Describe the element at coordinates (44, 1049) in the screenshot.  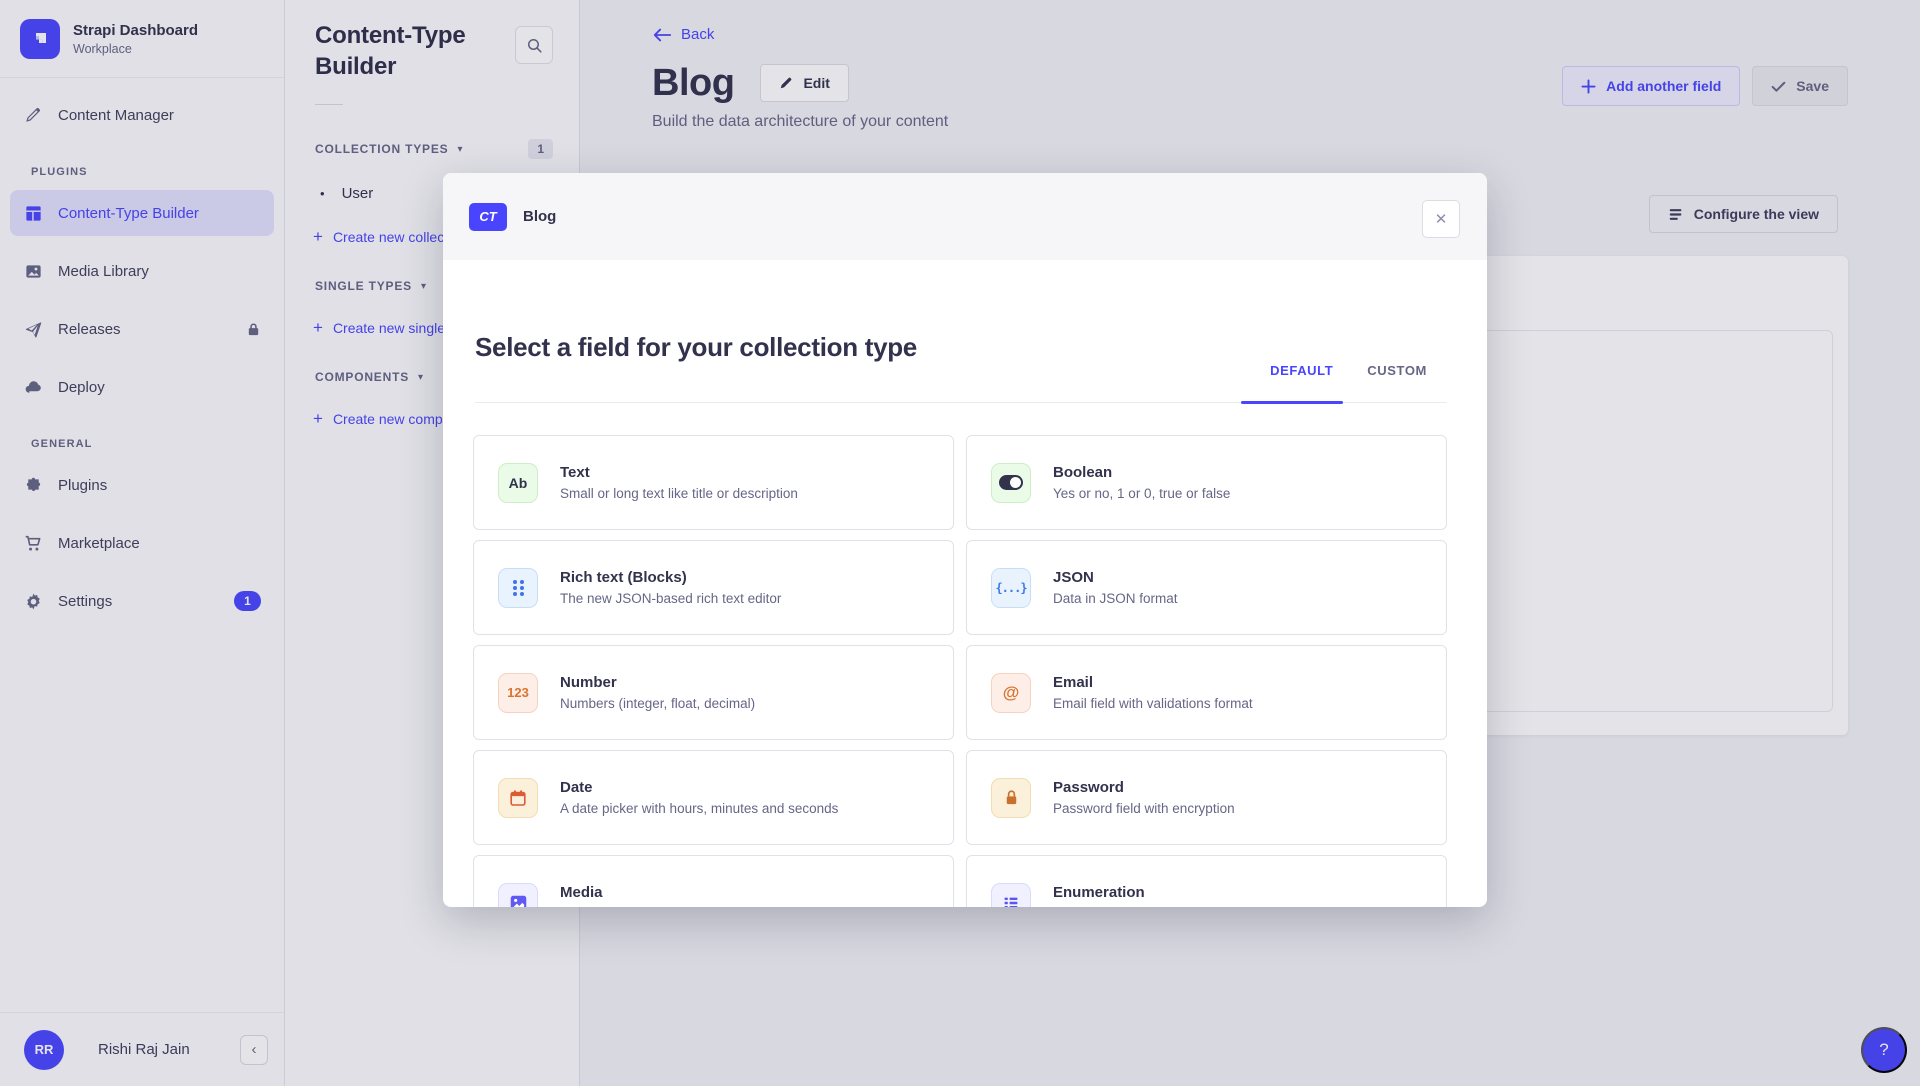
I see `avatar: RR` at that location.